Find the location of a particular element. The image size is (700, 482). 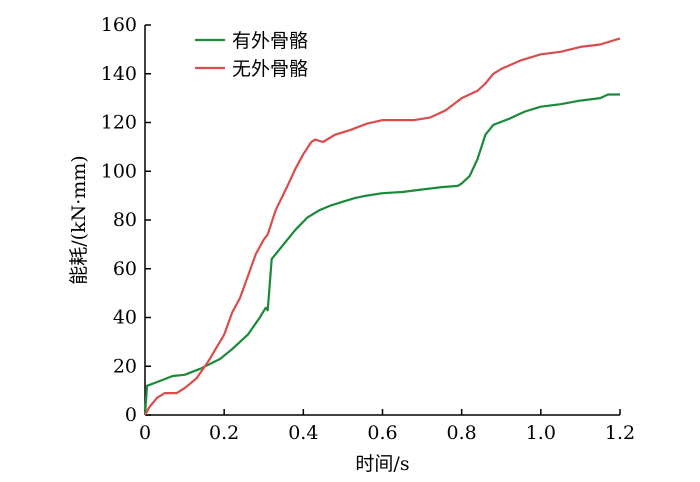

x-tick-label: 1.2 is located at coordinates (620, 433).